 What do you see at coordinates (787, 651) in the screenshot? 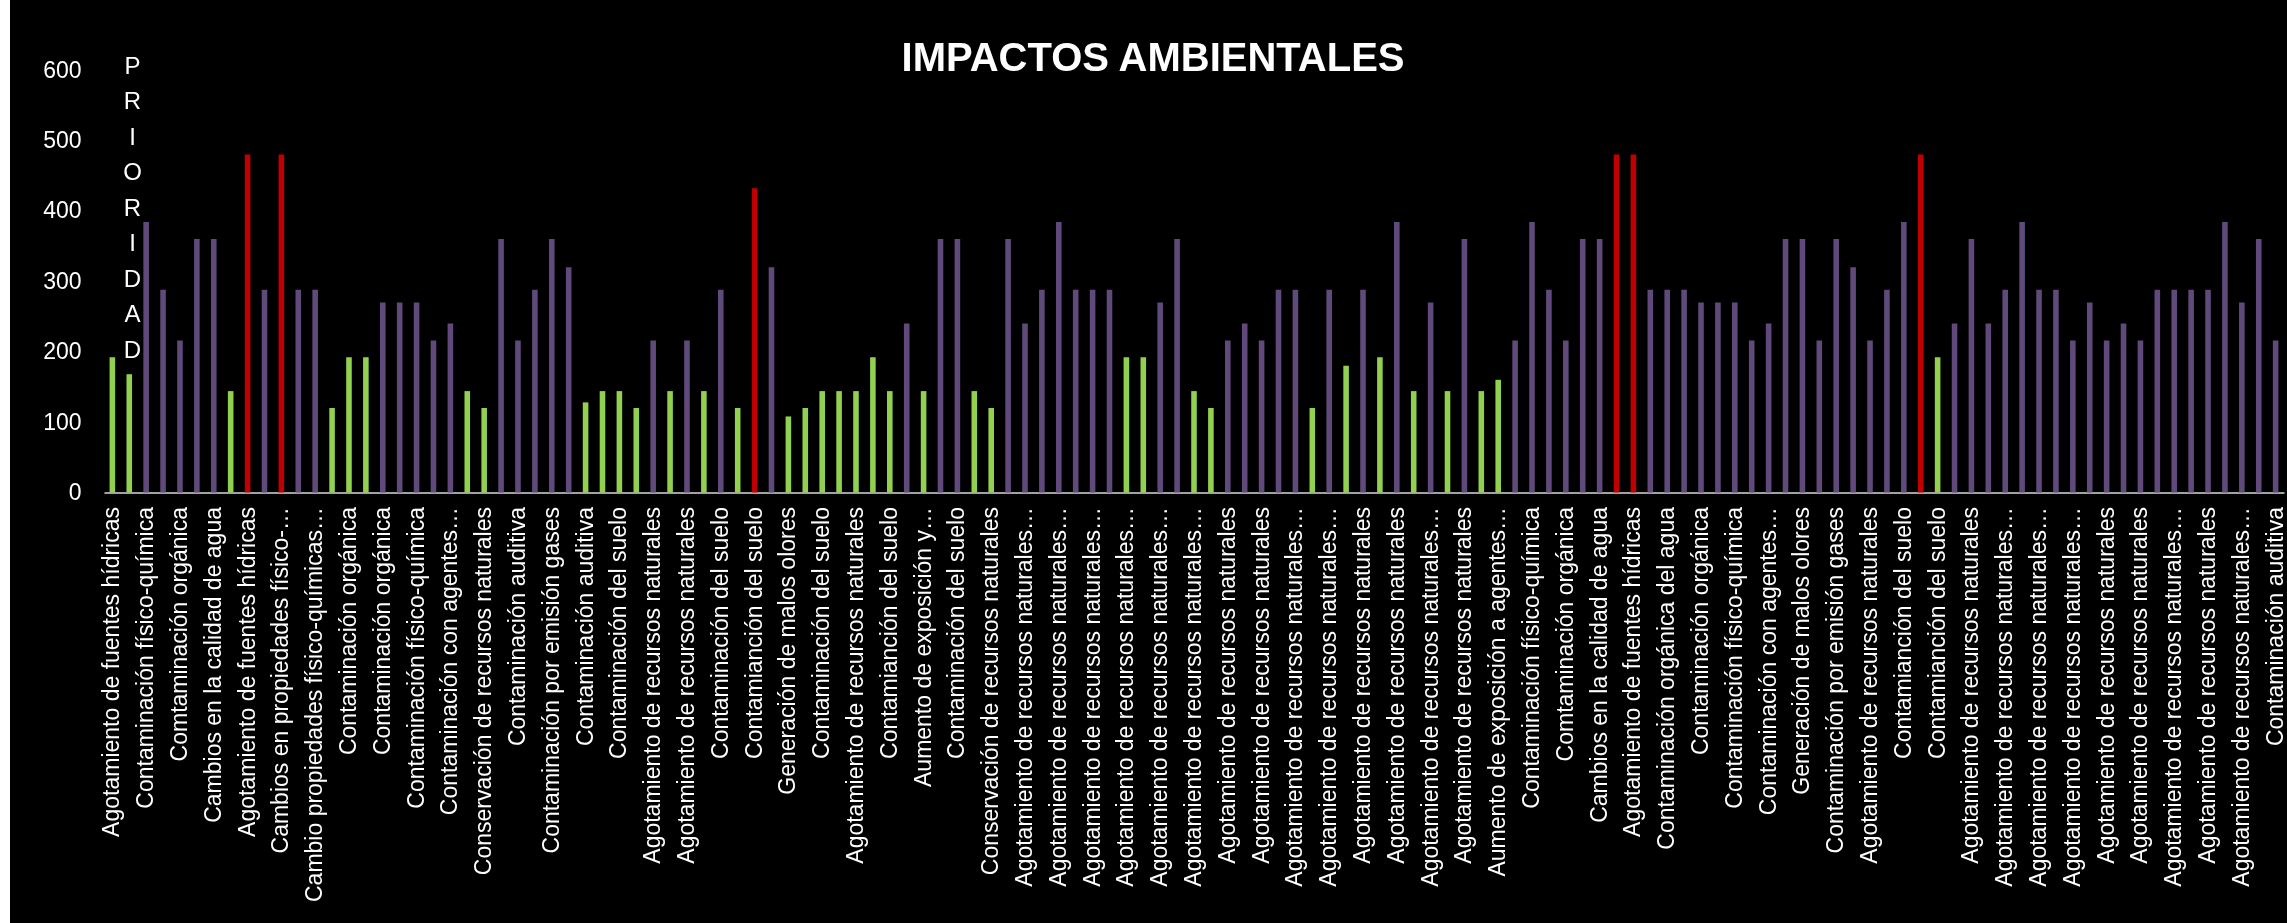
I see `x-tick-label: Generación de malos olores` at bounding box center [787, 651].